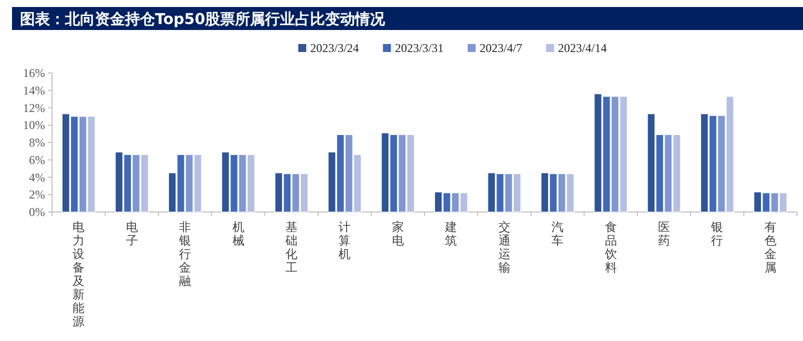 The height and width of the screenshot is (341, 803). I want to click on y-tick-label: 2%, so click(37, 195).